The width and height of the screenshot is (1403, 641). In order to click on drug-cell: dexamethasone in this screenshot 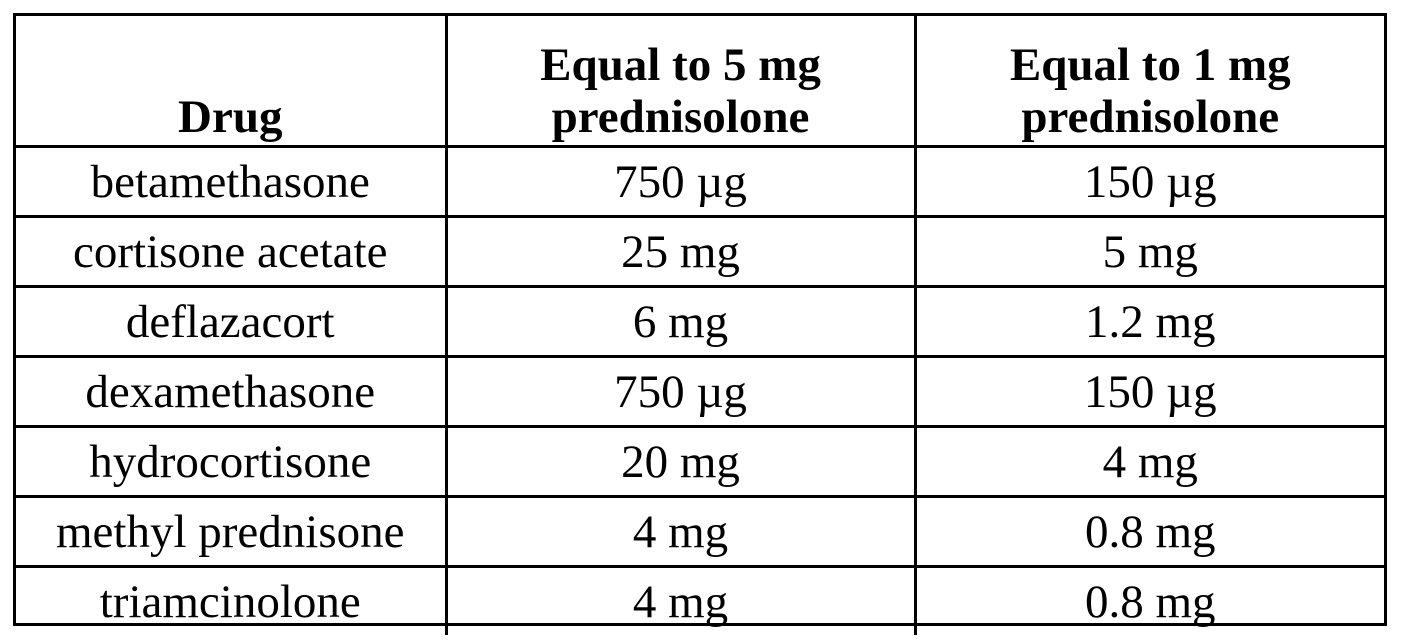, I will do `click(231, 392)`.